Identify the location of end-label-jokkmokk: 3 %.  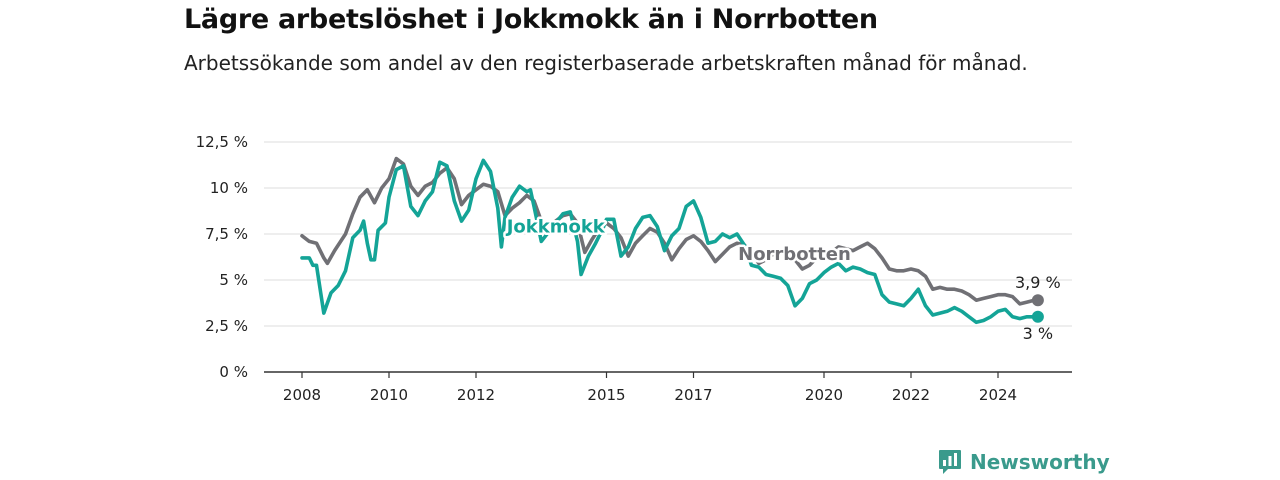
(1038, 333).